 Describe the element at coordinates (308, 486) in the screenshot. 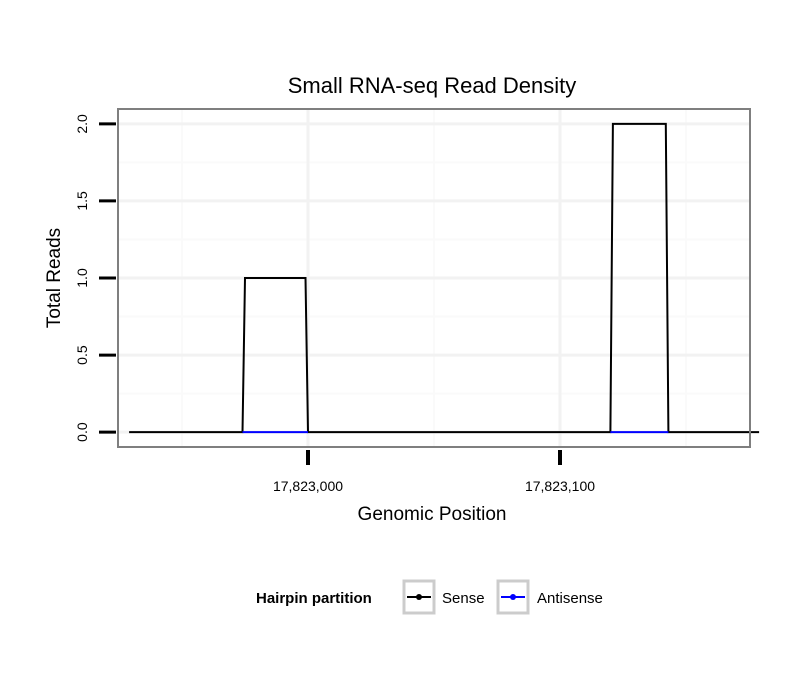

I see `x-tick-label-0: 17,823,000` at that location.